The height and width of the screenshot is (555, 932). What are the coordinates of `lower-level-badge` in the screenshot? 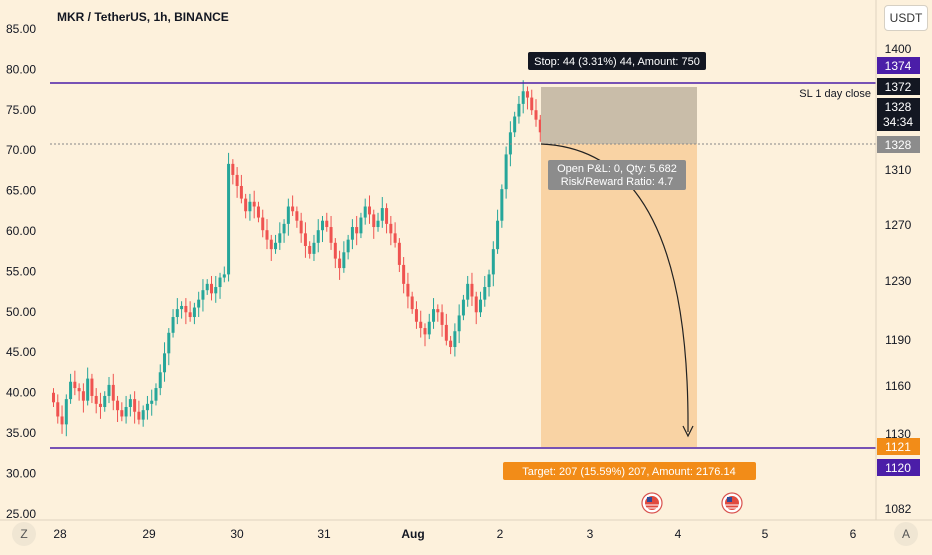 It's located at (898, 467).